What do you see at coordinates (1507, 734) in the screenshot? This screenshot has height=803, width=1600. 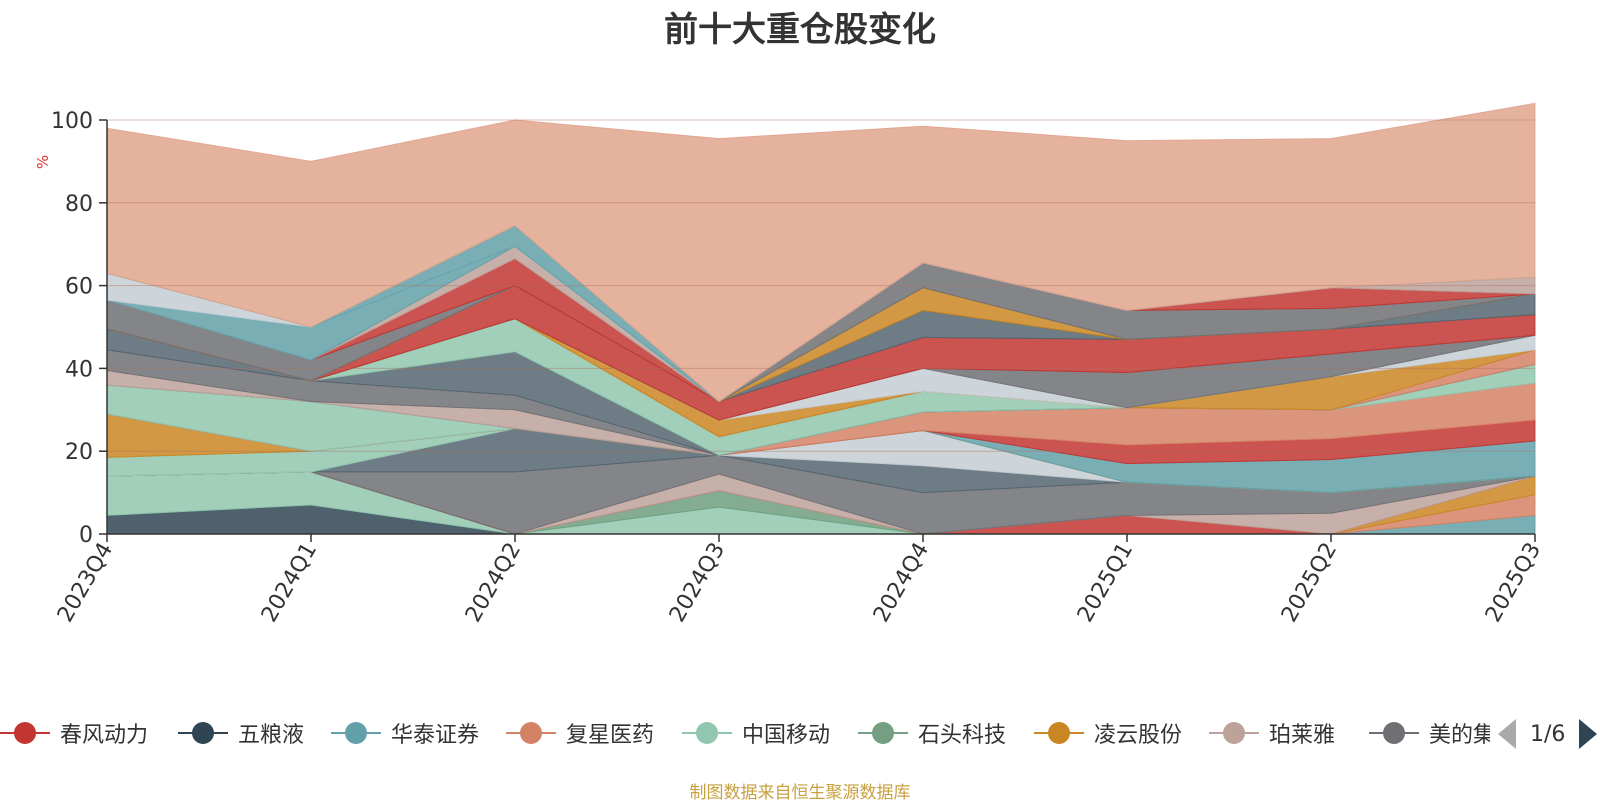 I see `legend-prev-page-icon` at bounding box center [1507, 734].